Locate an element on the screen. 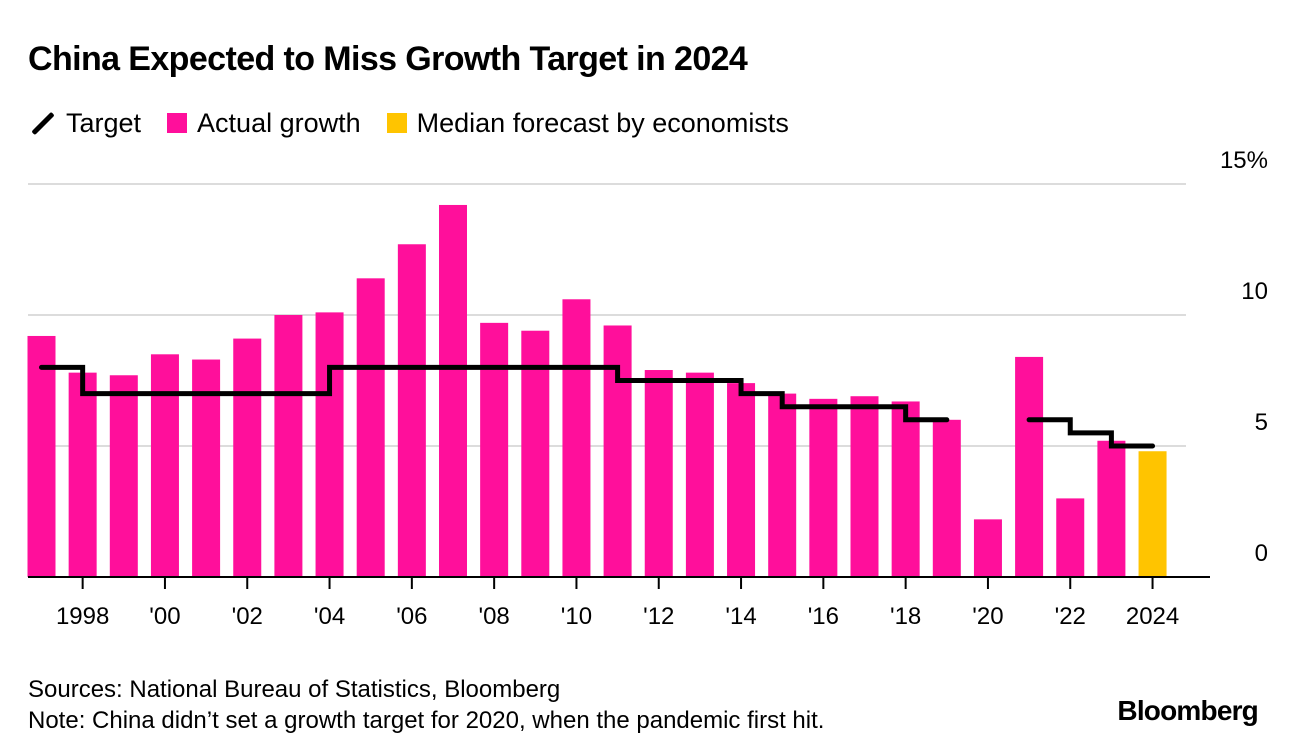 The width and height of the screenshot is (1296, 756). x-tick-label: '14 is located at coordinates (740, 616).